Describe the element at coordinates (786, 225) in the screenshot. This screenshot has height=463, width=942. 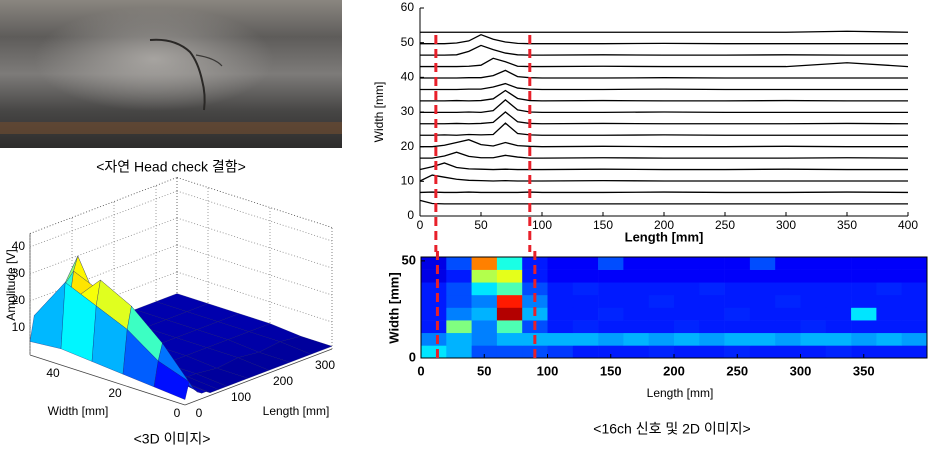
I see `x-tick-label: 300` at that location.